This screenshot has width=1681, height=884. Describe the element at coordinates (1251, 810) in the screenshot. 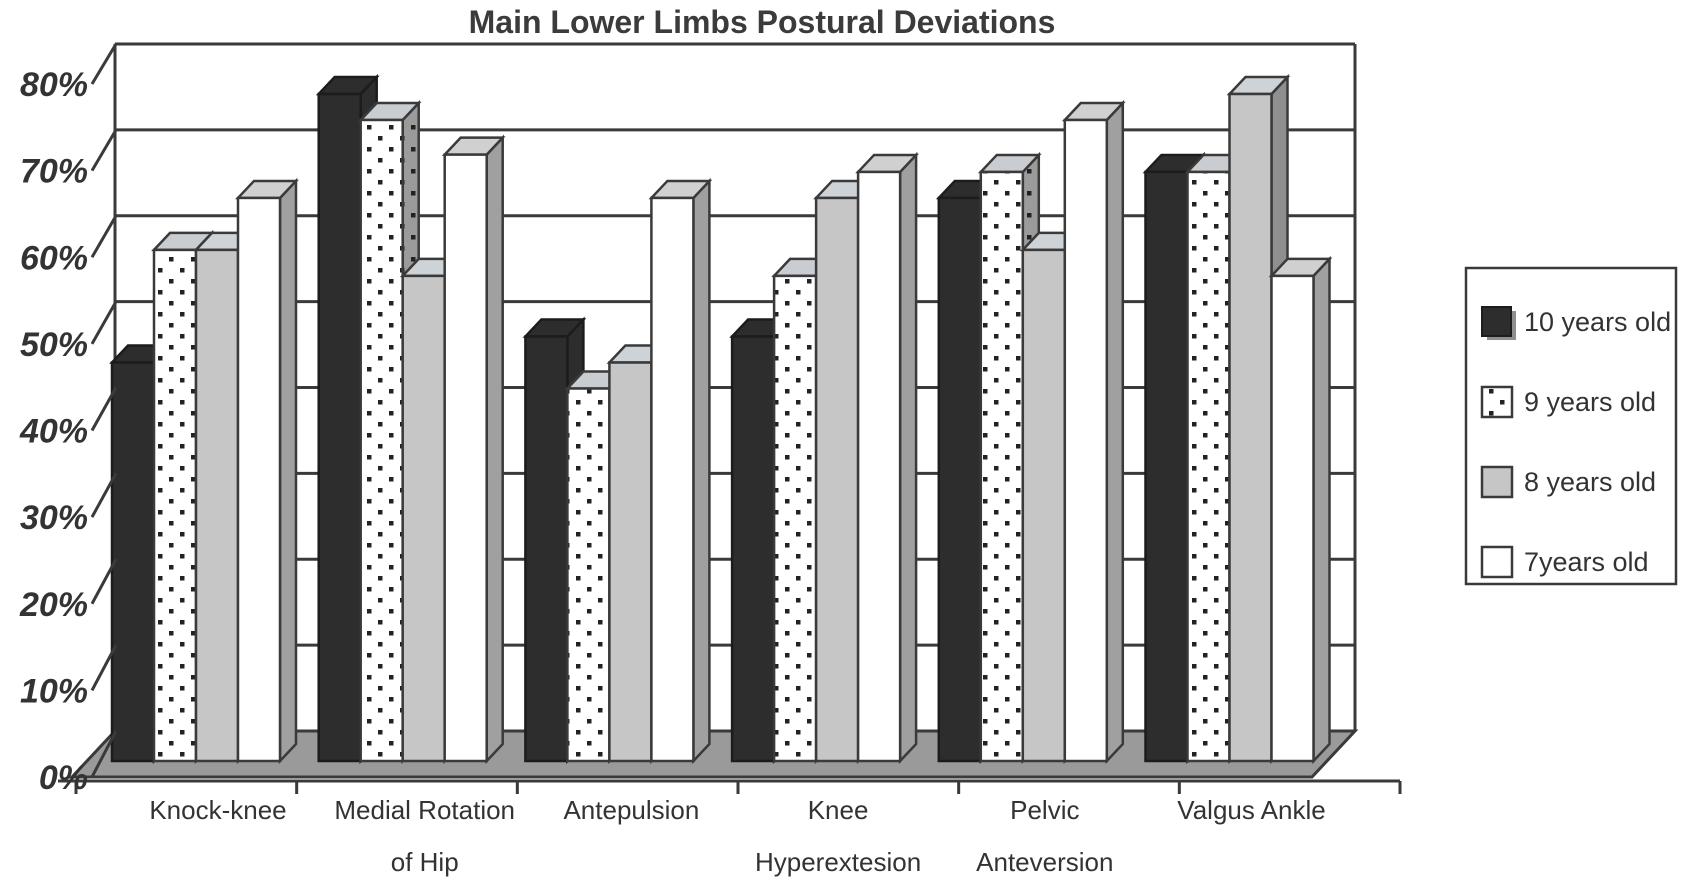

I see `category-label-valgus-ankle: Valgus Ankle` at that location.